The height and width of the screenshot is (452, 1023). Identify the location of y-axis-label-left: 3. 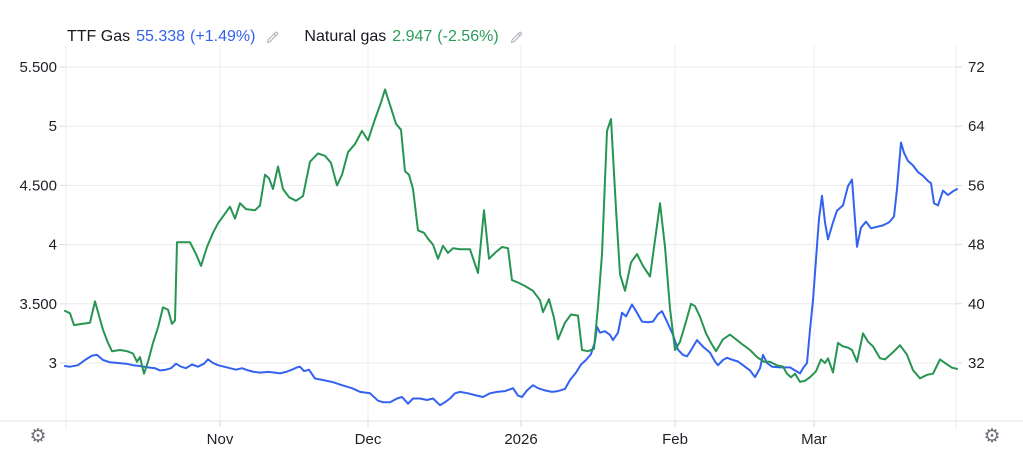
(53, 363).